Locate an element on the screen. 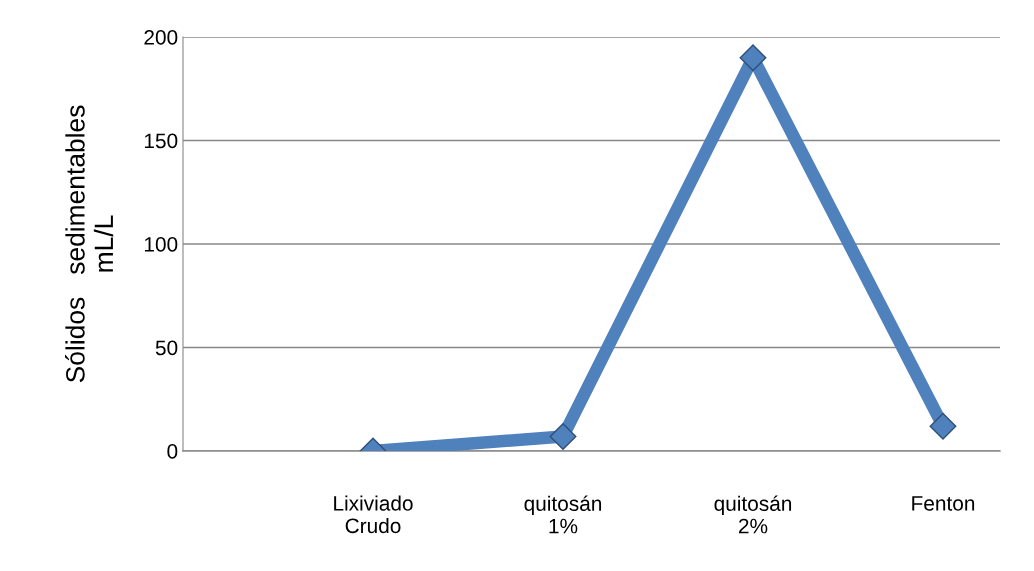 This screenshot has height=571, width=1034. y-tick-label: 150 is located at coordinates (161, 141).